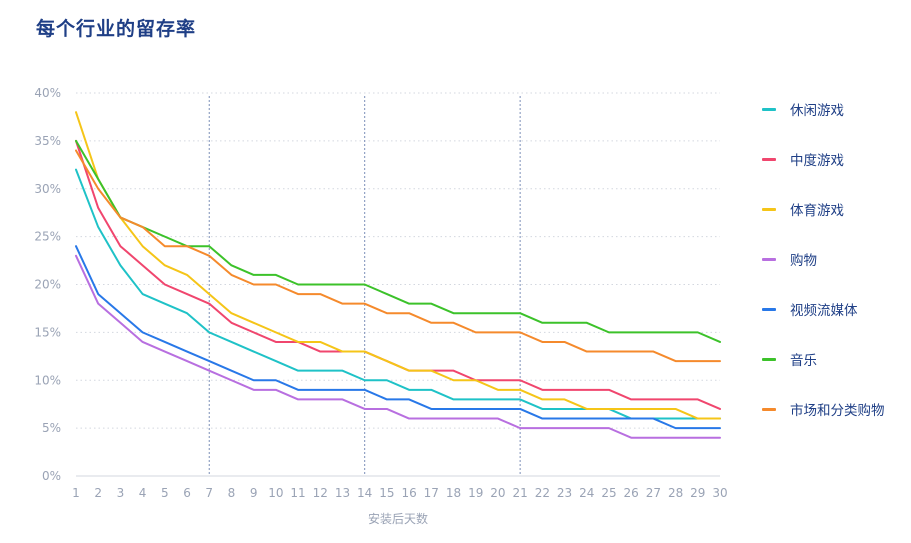 The width and height of the screenshot is (911, 543). I want to click on y-tick-label: 10%, so click(47, 380).